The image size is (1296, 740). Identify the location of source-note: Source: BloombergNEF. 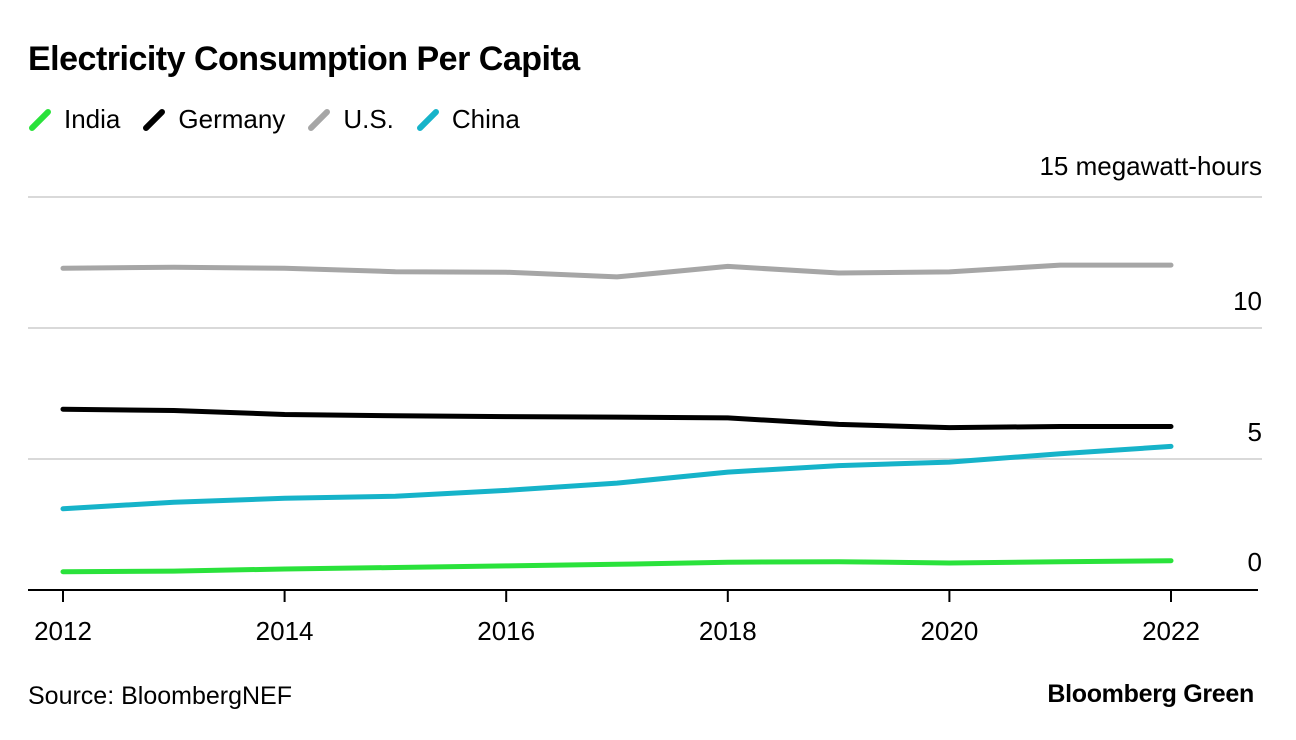
(160, 696).